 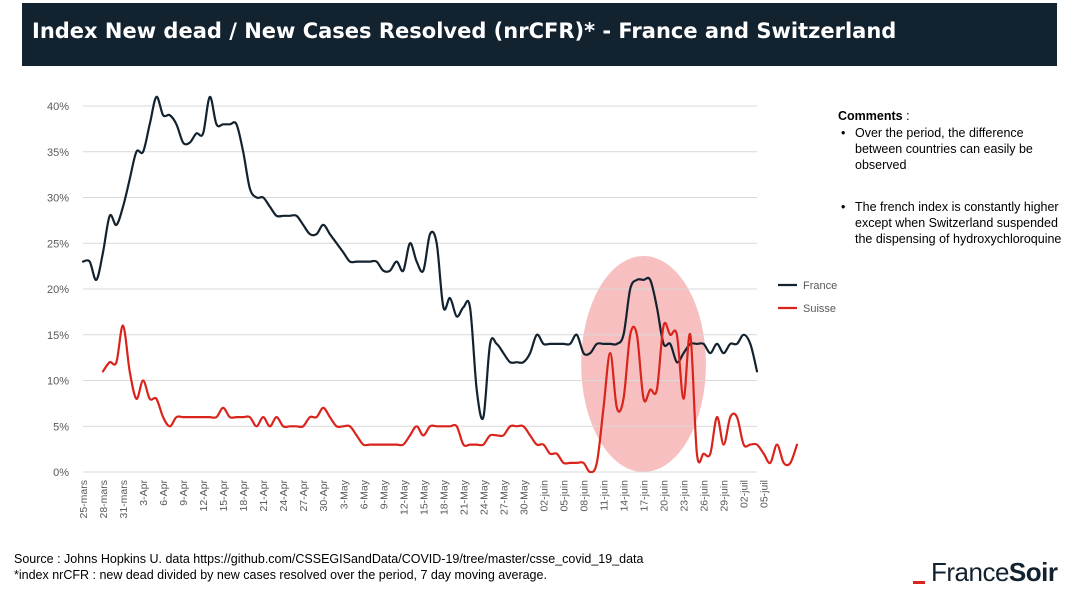 What do you see at coordinates (665, 496) in the screenshot?
I see `x-tick-label: 20-juin` at bounding box center [665, 496].